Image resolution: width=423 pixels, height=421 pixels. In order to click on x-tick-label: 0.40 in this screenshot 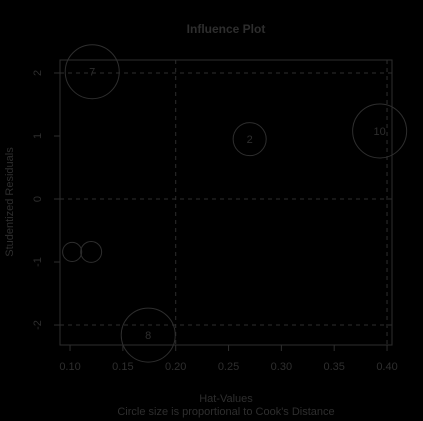, I will do `click(386, 367)`.